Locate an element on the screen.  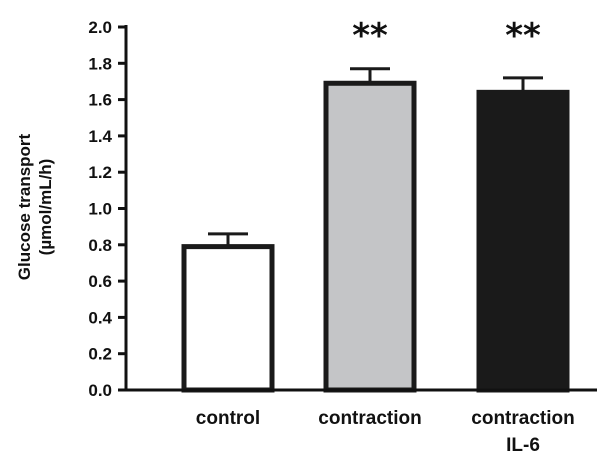
y-tick-label: 0.4 is located at coordinates (100, 317).